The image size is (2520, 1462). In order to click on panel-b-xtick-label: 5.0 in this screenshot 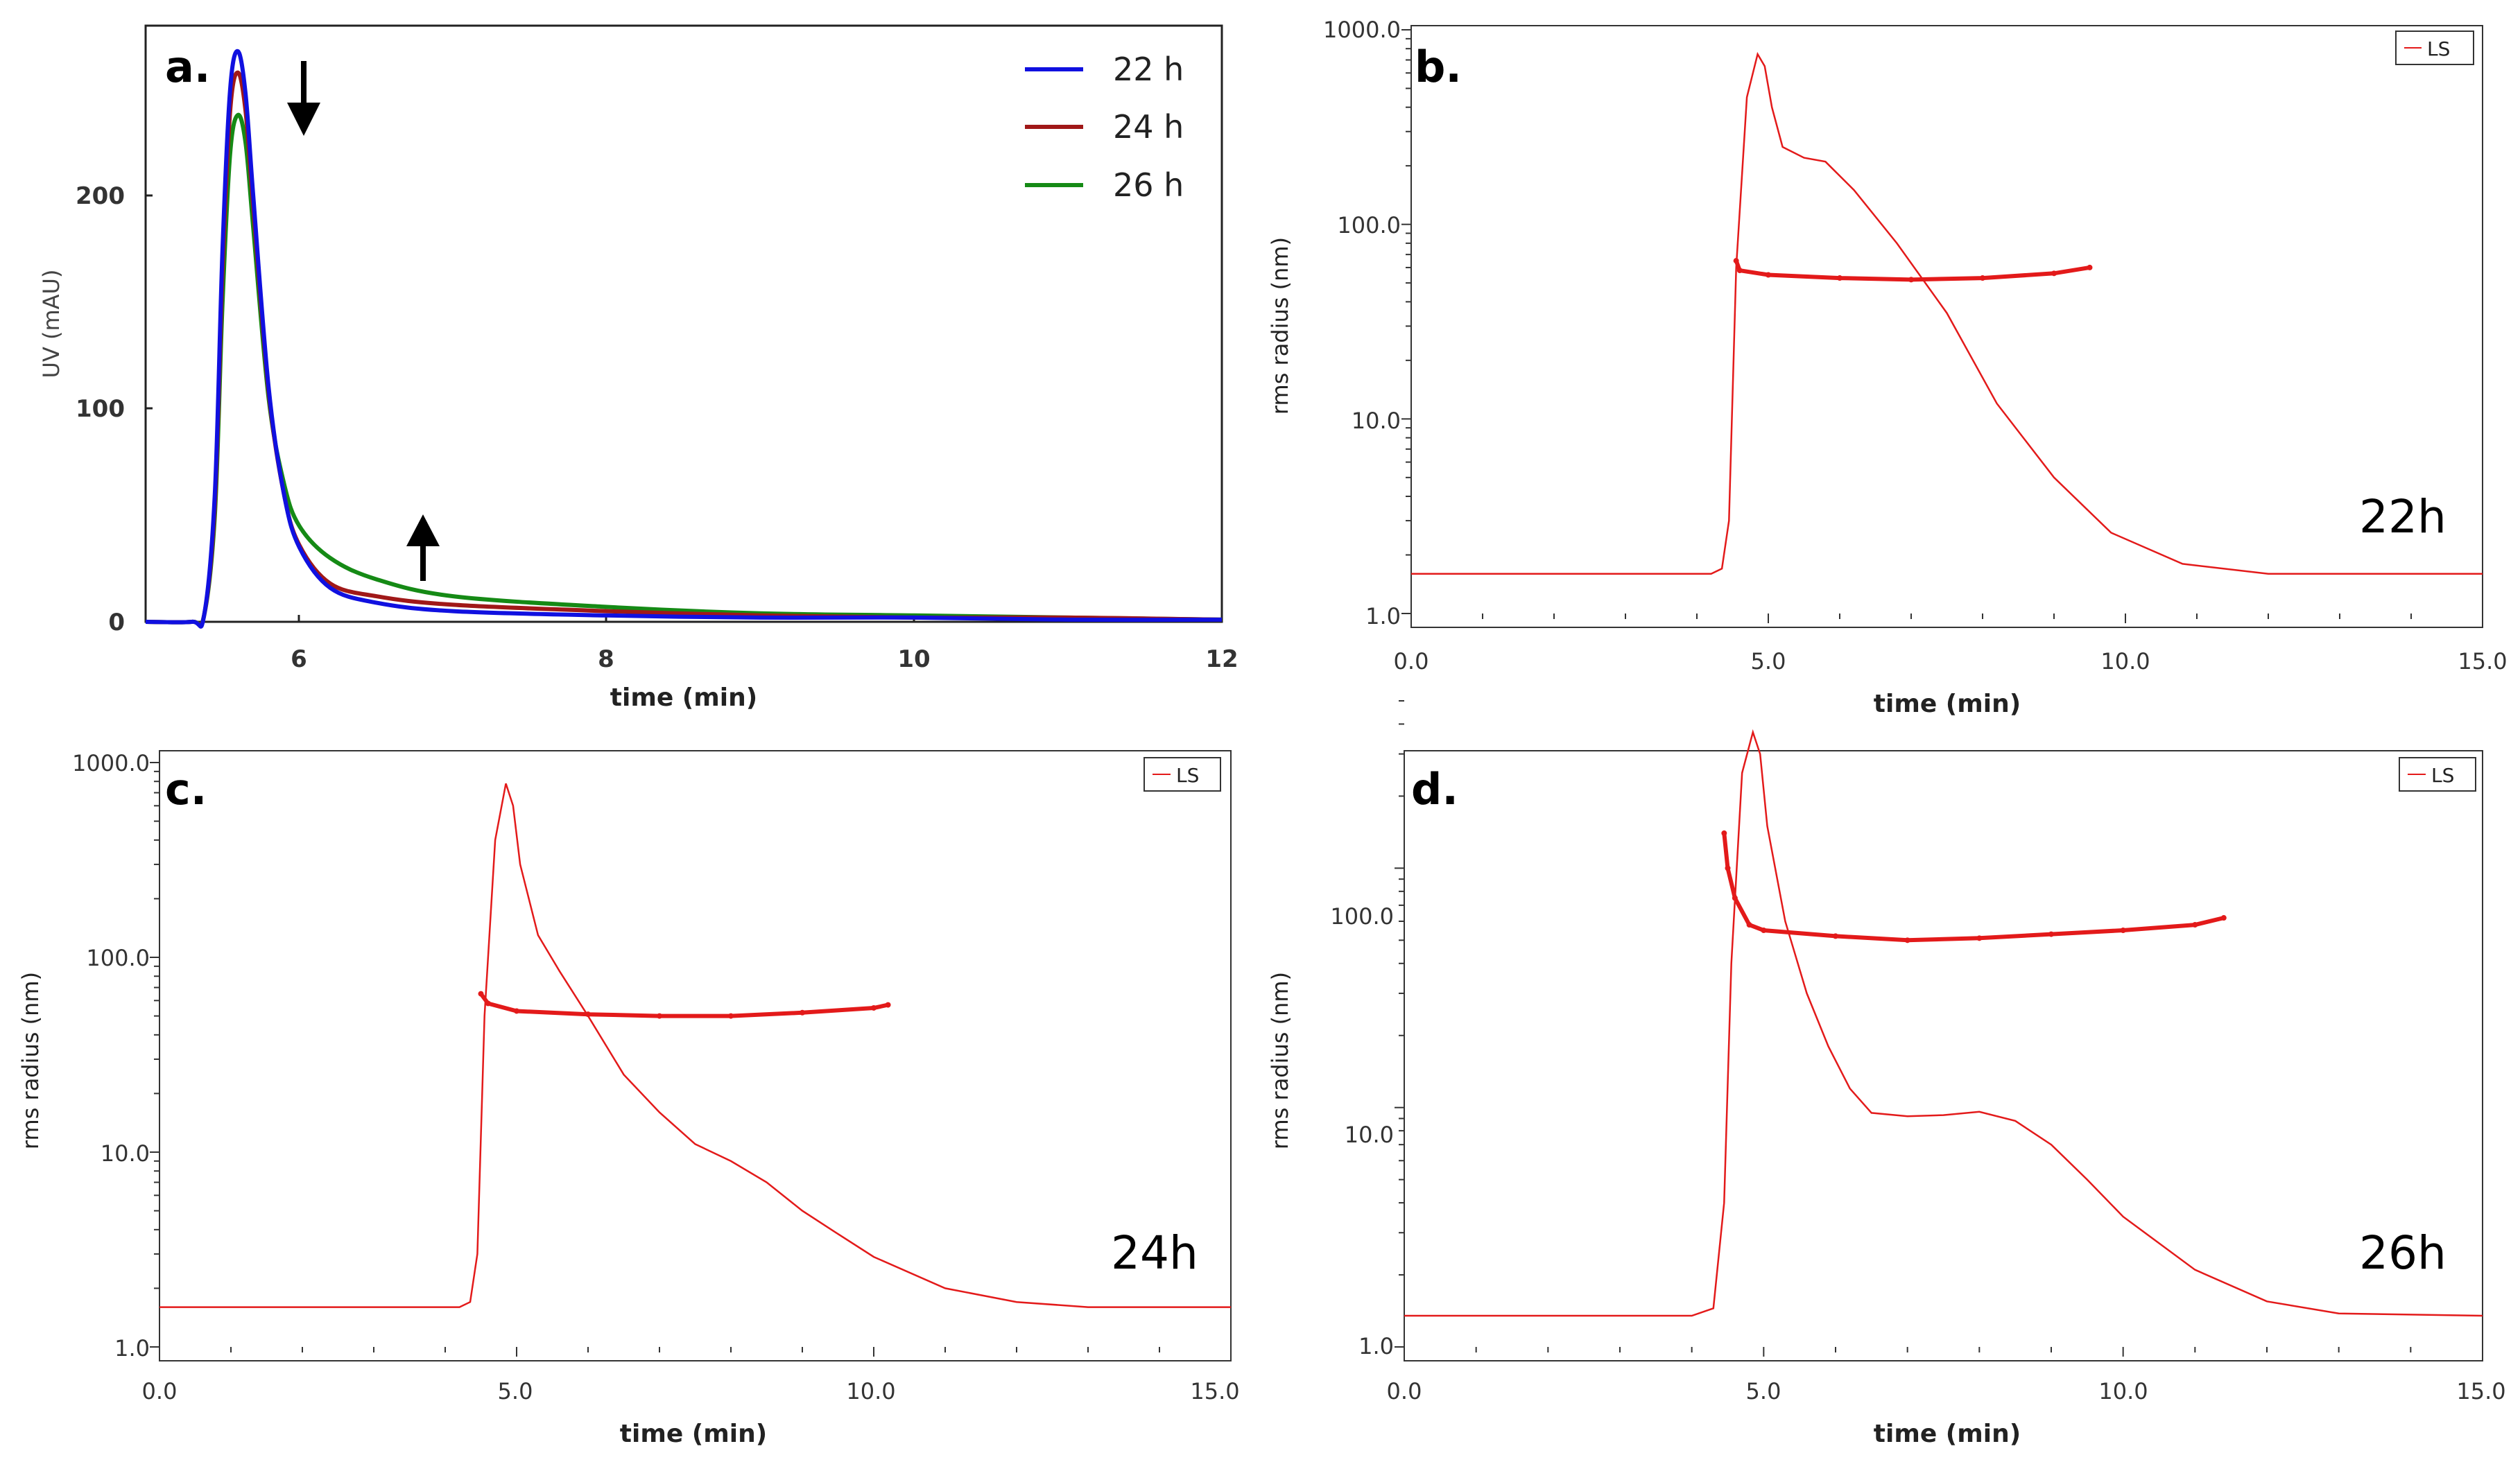, I will do `click(1768, 662)`.